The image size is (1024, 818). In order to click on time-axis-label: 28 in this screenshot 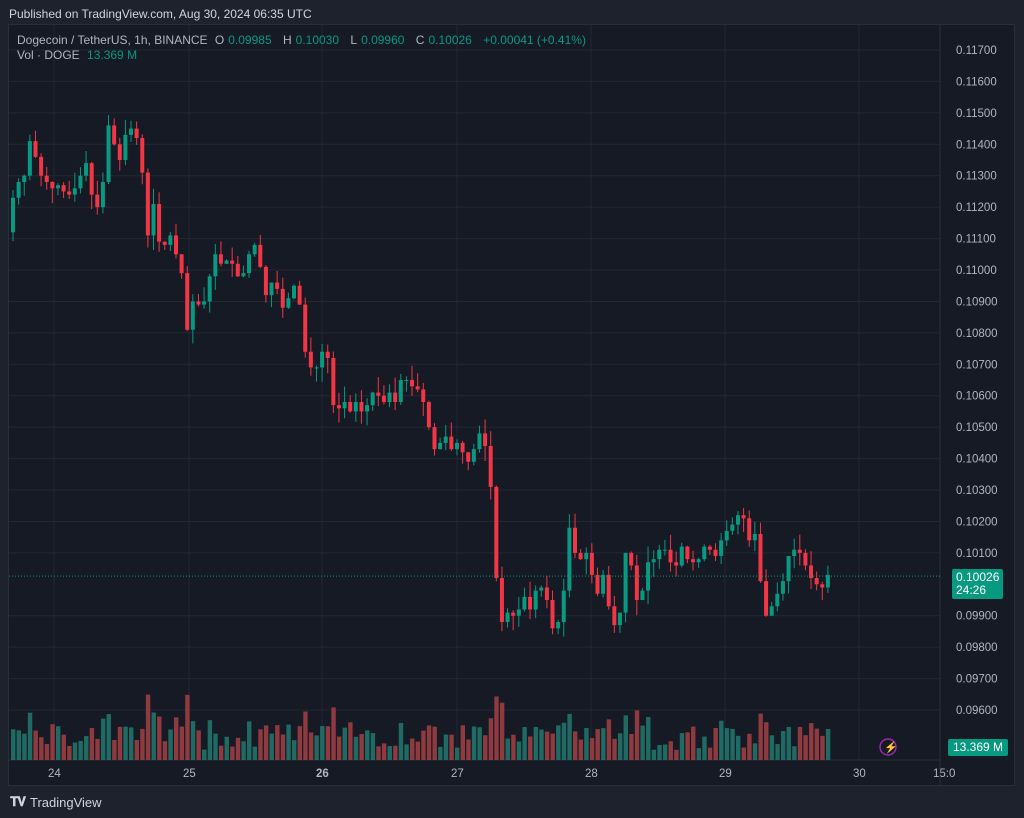, I will do `click(591, 774)`.